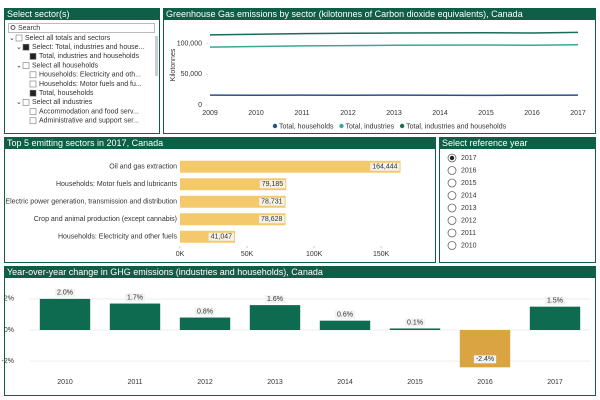 This screenshot has width=600, height=400. What do you see at coordinates (440, 113) in the screenshot?
I see `x-tick-label: 2014` at bounding box center [440, 113].